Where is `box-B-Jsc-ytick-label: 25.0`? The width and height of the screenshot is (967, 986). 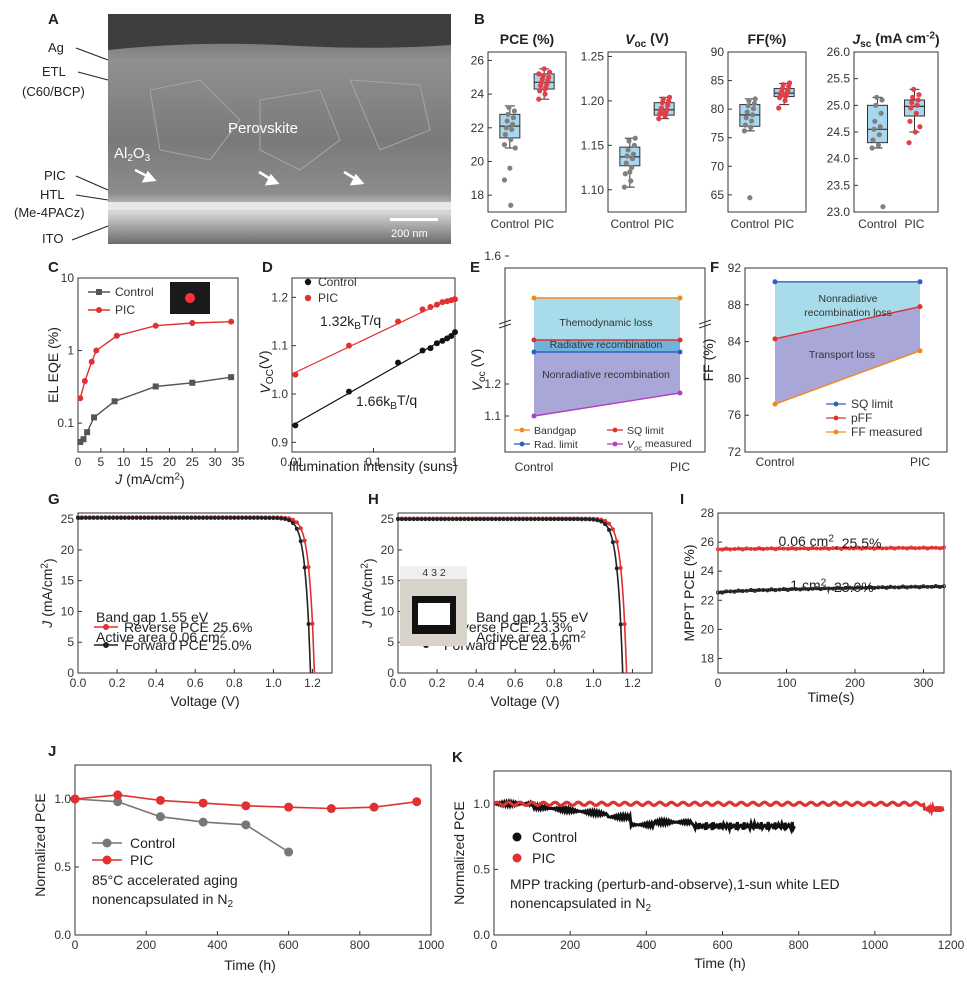 box-B-Jsc-ytick-label: 25.0 is located at coordinates (839, 105).